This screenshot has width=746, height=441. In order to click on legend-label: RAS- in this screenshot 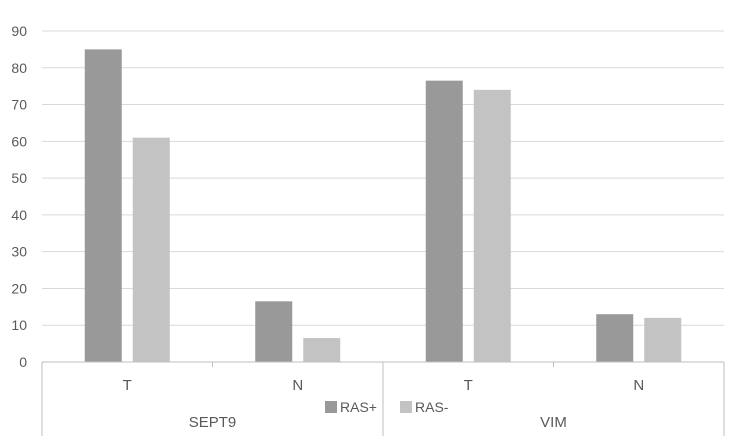, I will do `click(432, 407)`.